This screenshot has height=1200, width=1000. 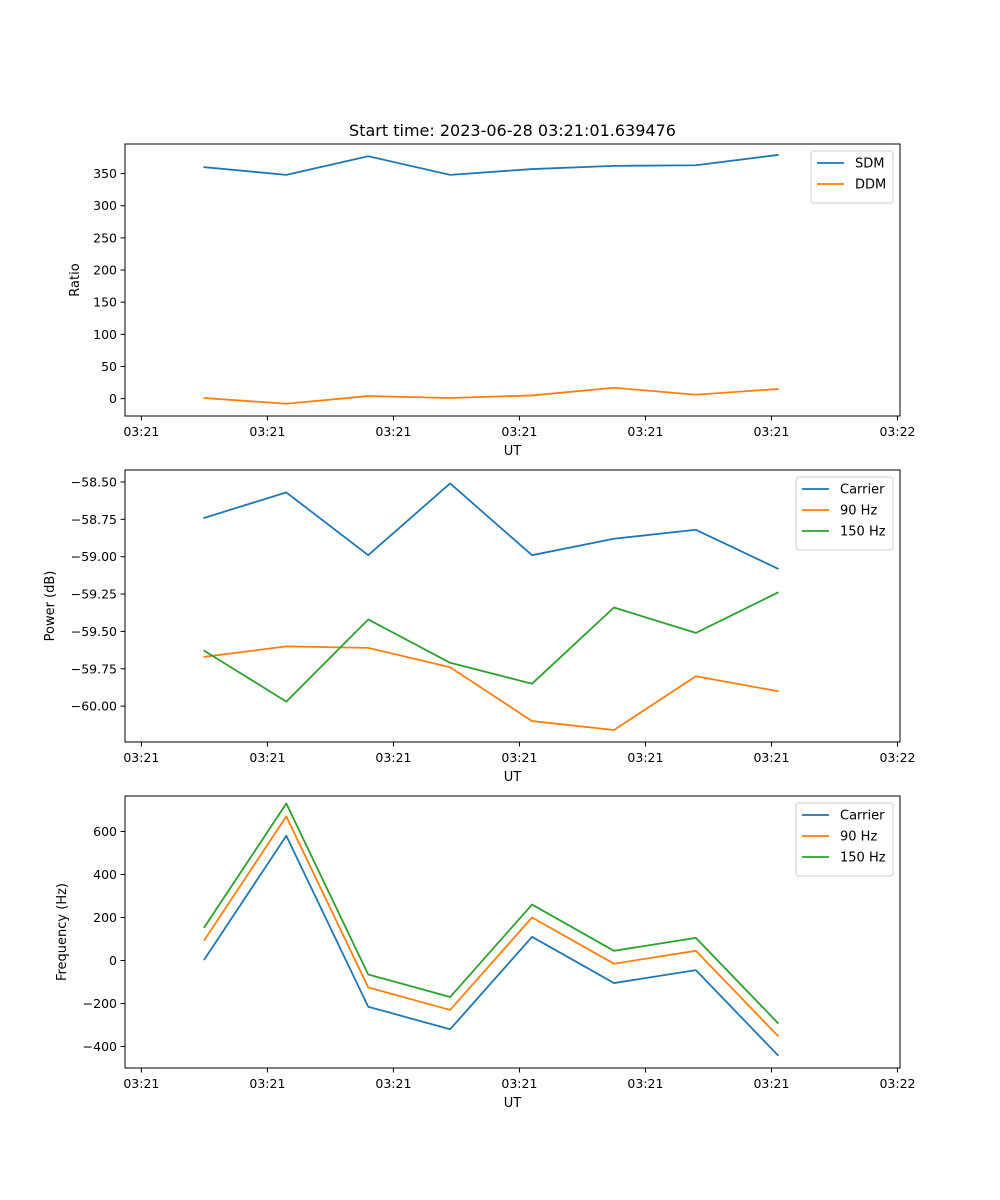 I want to click on legend-label: SDM, so click(x=869, y=164).